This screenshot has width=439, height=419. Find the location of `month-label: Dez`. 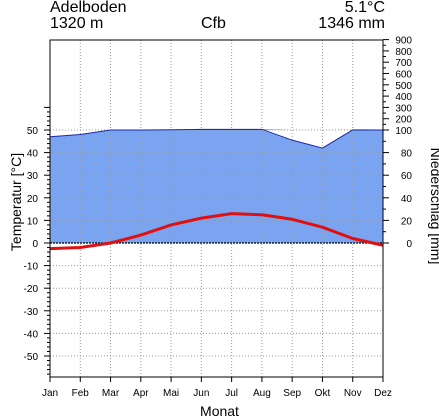

month-label: Dez is located at coordinates (383, 393).